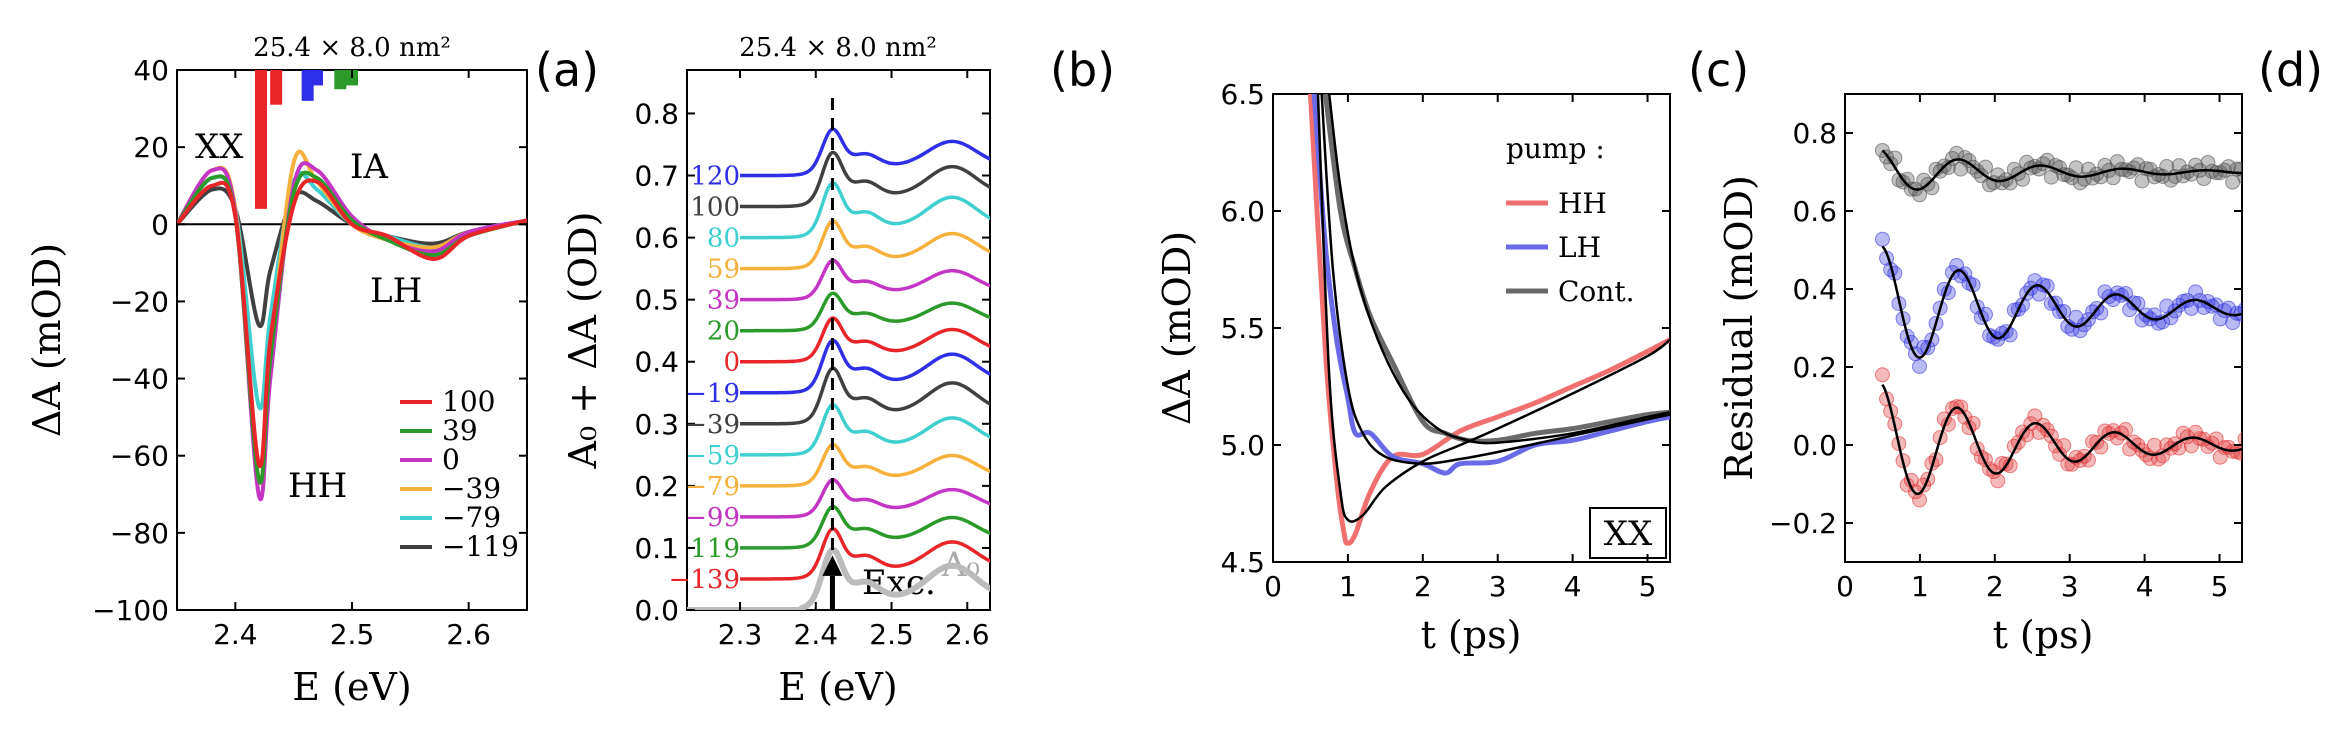  What do you see at coordinates (838, 48) in the screenshot?
I see `panel-b-top-label: 25.4 × 8.0 nm²` at bounding box center [838, 48].